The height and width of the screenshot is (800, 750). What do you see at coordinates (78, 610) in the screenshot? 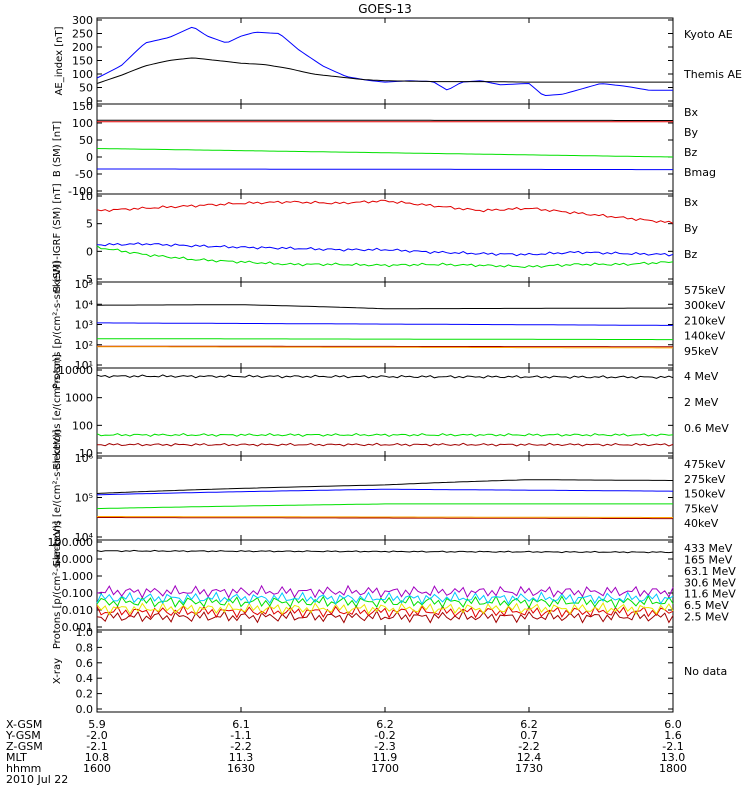
I see `y-tick-label: 0.010` at bounding box center [78, 610].